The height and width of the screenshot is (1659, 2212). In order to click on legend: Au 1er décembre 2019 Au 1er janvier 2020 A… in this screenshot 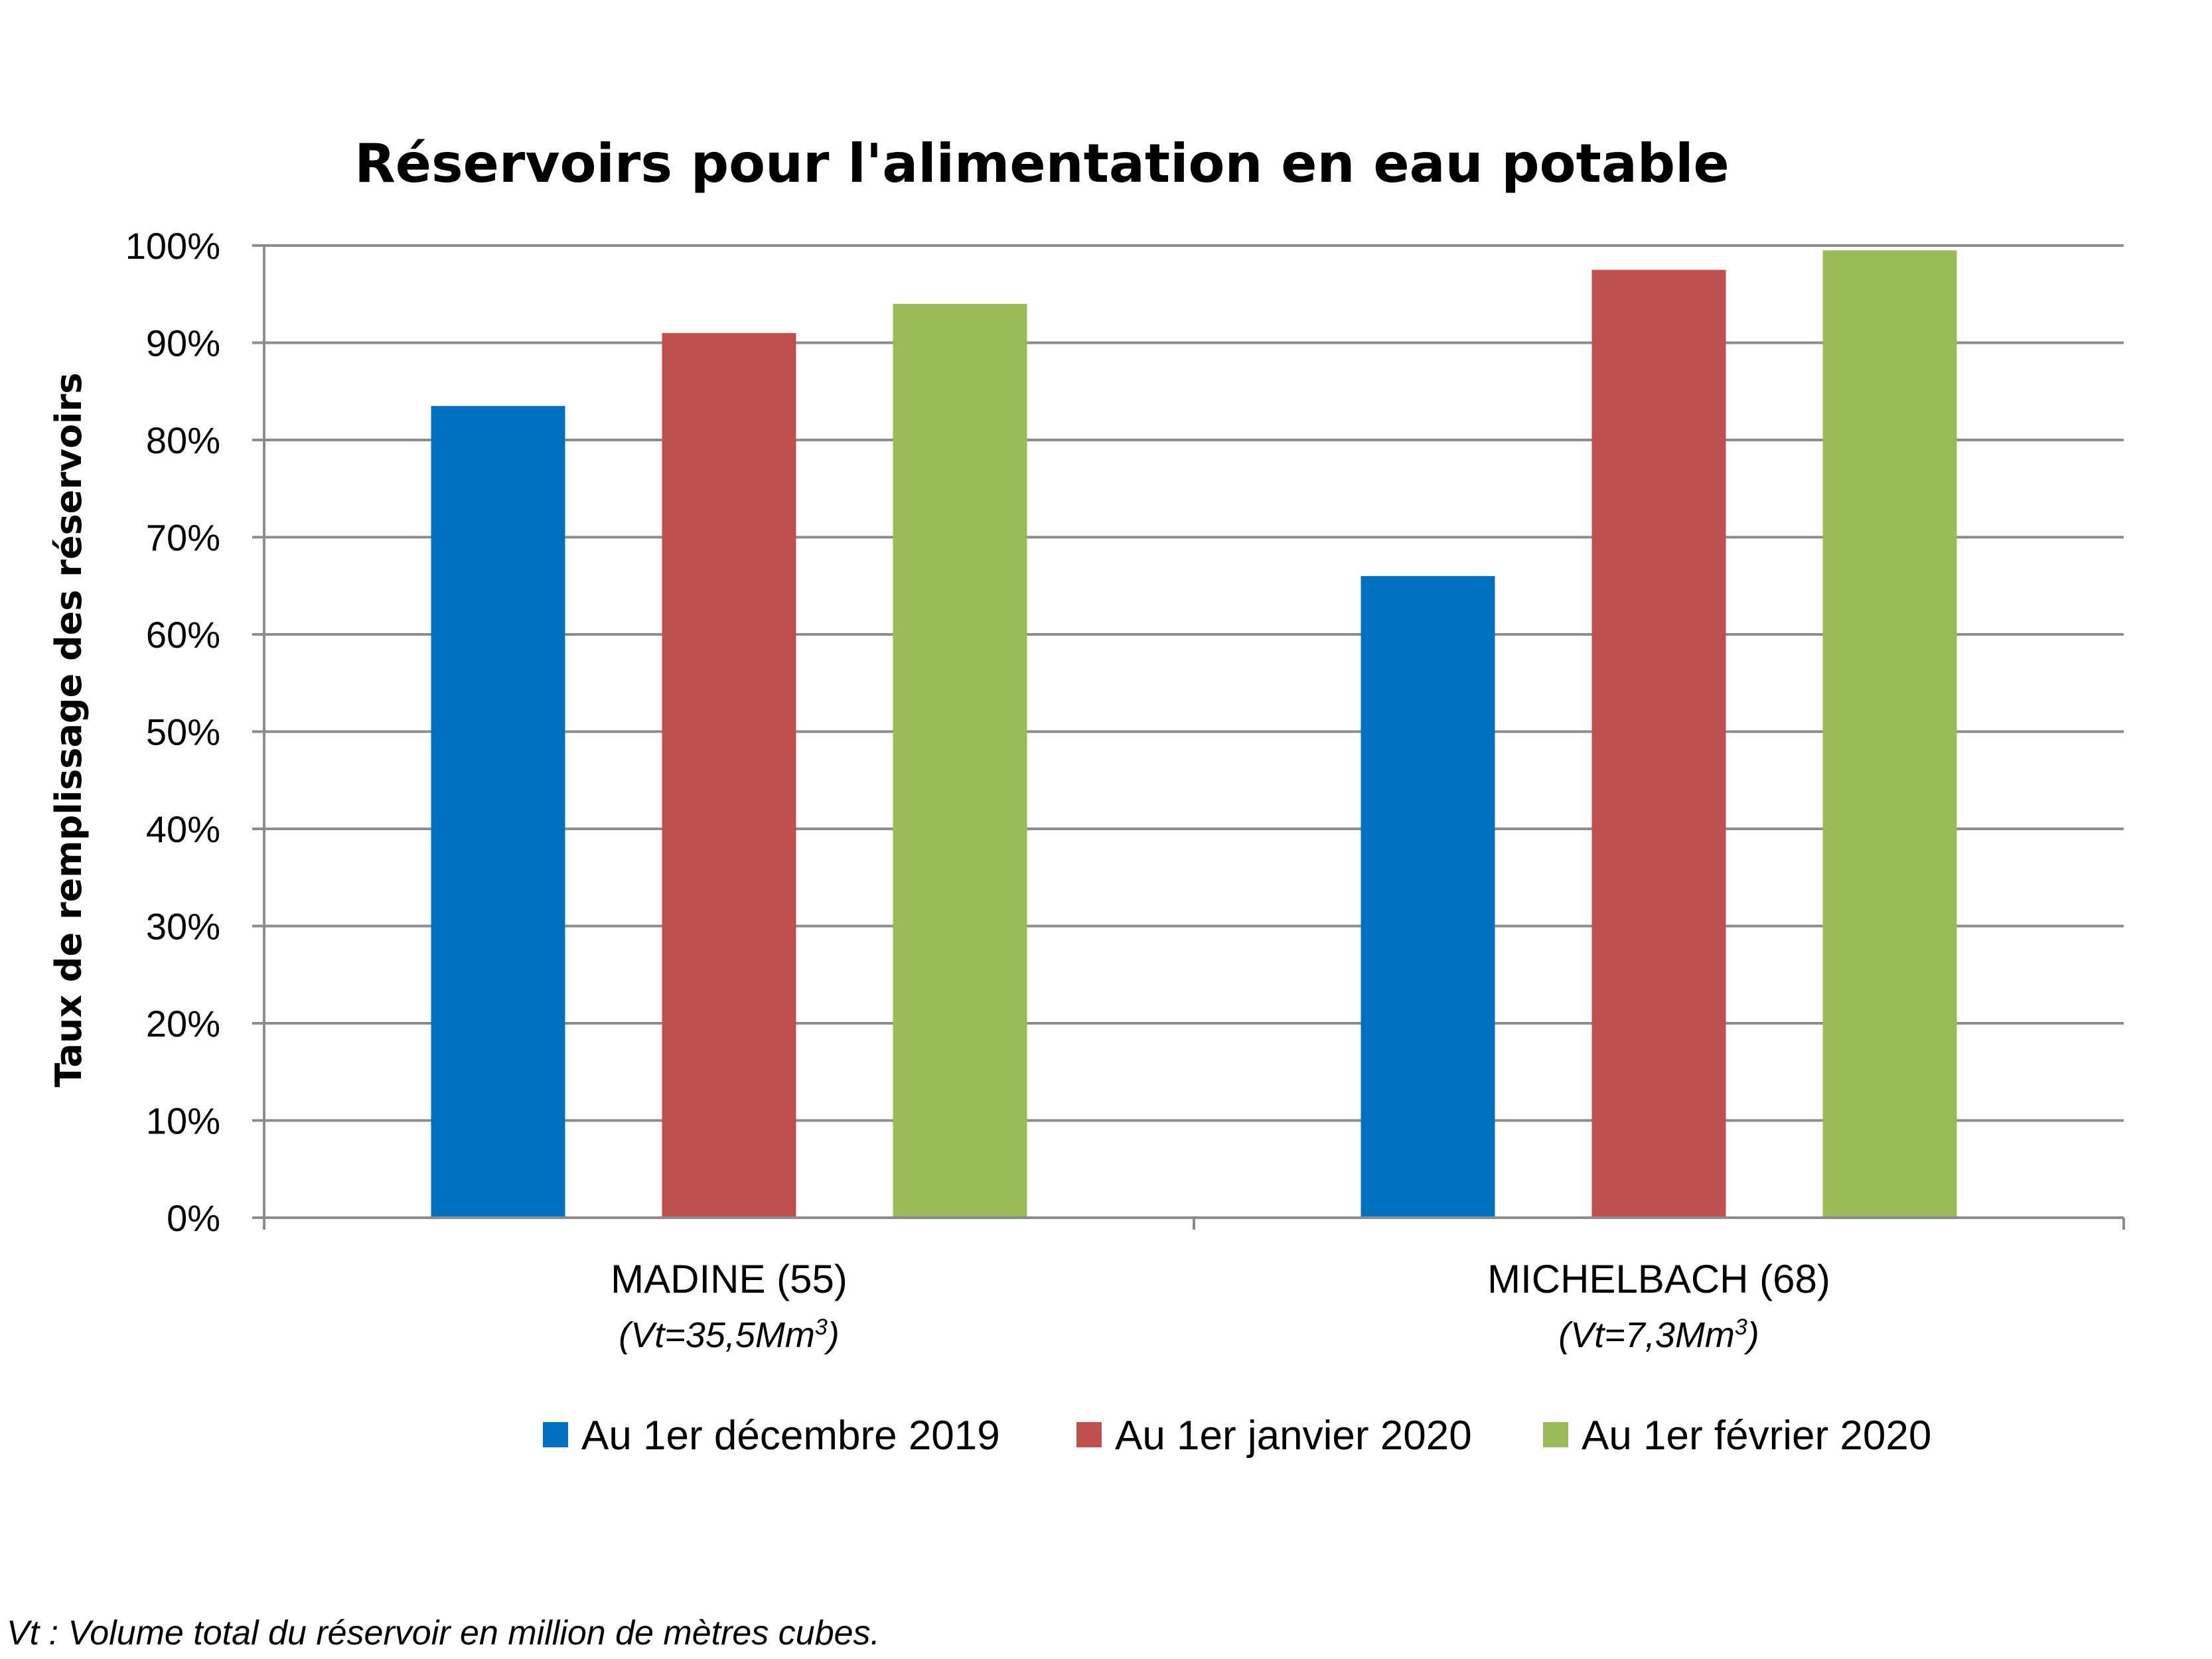, I will do `click(1237, 1436)`.